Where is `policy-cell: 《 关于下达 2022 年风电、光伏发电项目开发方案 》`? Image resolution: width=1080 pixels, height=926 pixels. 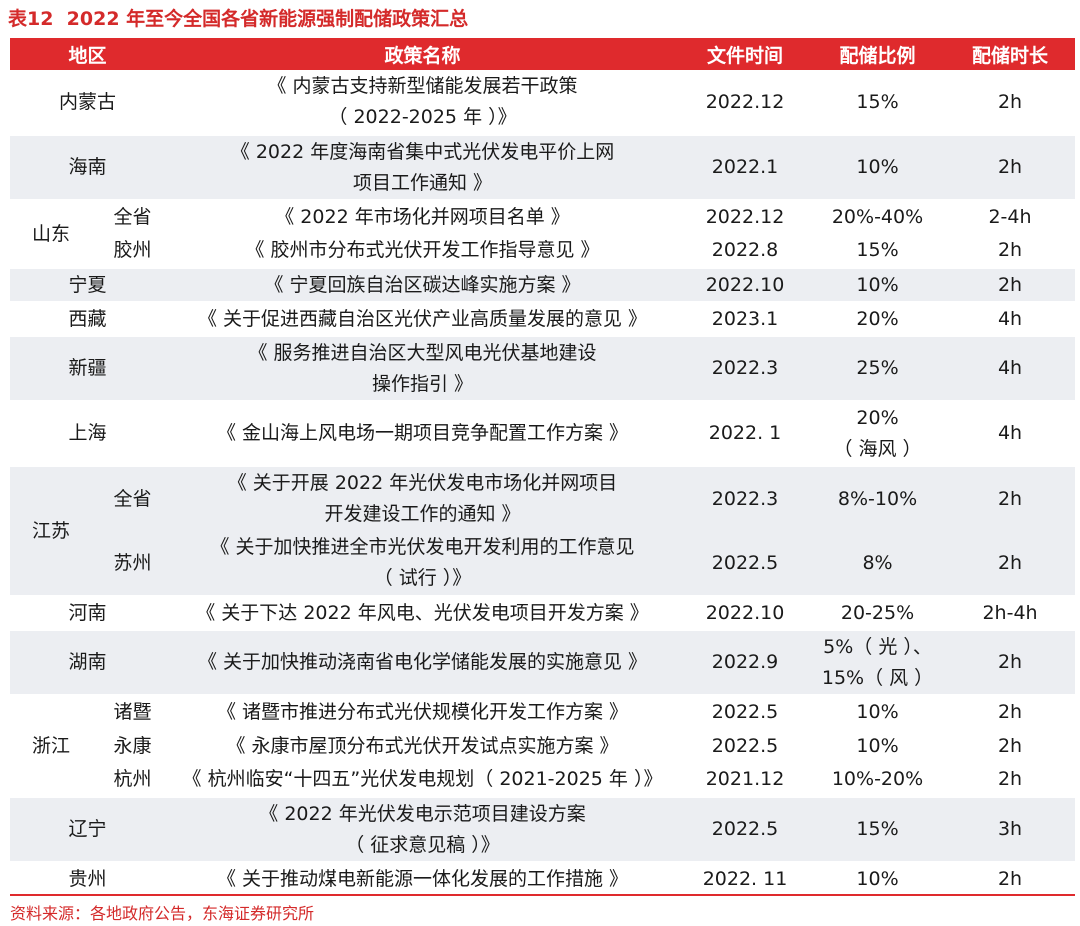 policy-cell: 《 关于下达 2022 年风电、光伏发电项目开发方案 》 is located at coordinates (422, 613).